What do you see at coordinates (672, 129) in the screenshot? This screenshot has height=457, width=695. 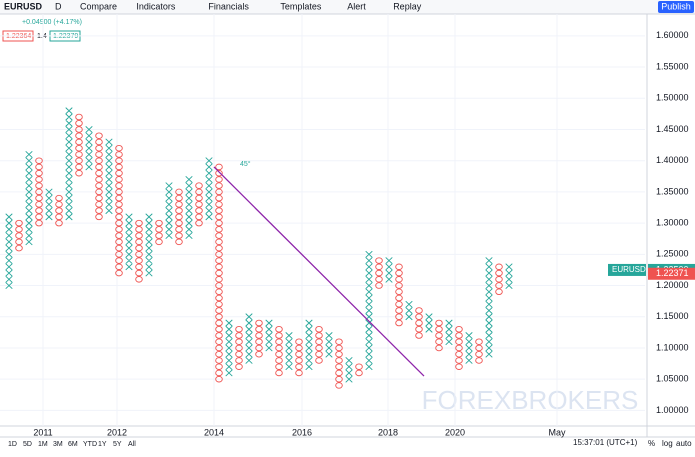 I see `y-tick-label: 1.45000` at bounding box center [672, 129].